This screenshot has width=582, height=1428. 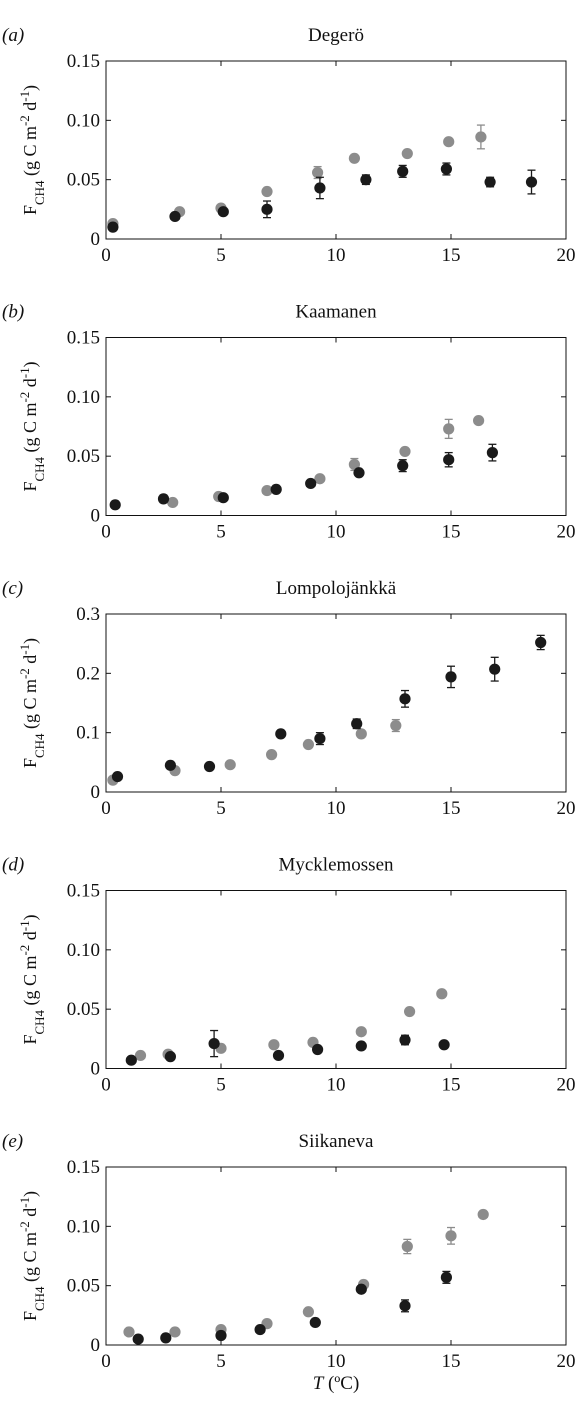 What do you see at coordinates (12, 588) in the screenshot?
I see `panel-label: (c)` at bounding box center [12, 588].